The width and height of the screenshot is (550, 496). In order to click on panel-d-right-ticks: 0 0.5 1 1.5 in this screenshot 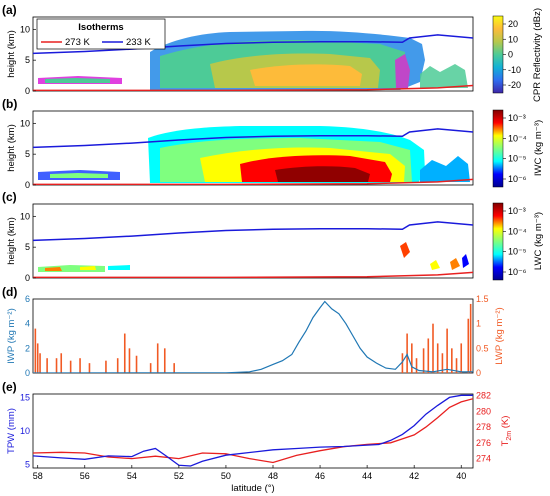, I will do `click(482, 336)`.